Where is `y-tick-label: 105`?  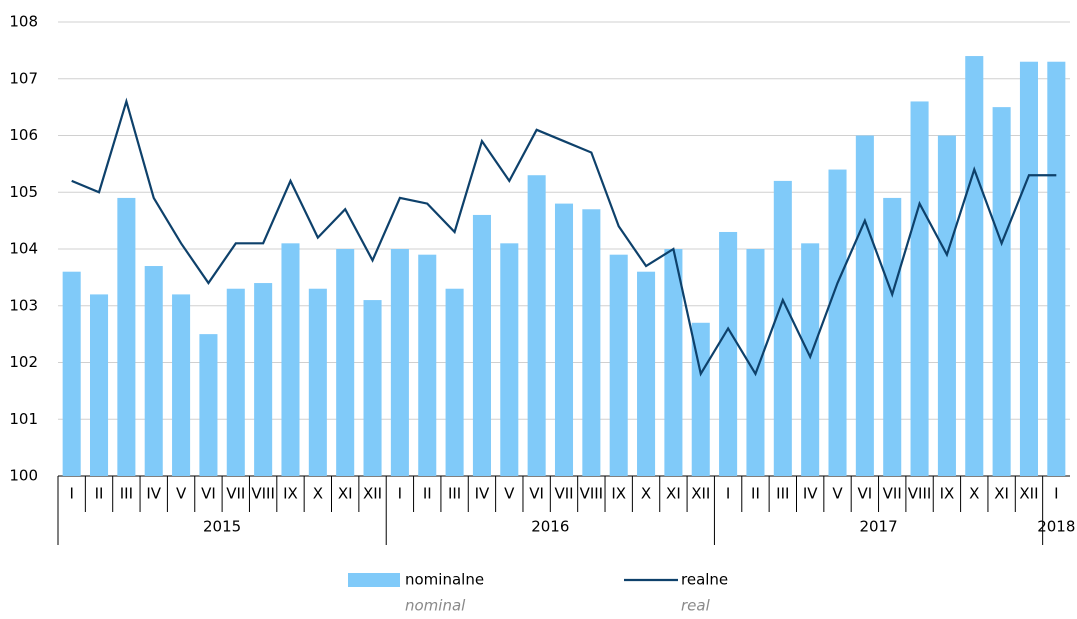
y-tick-label: 105 is located at coordinates (23, 192).